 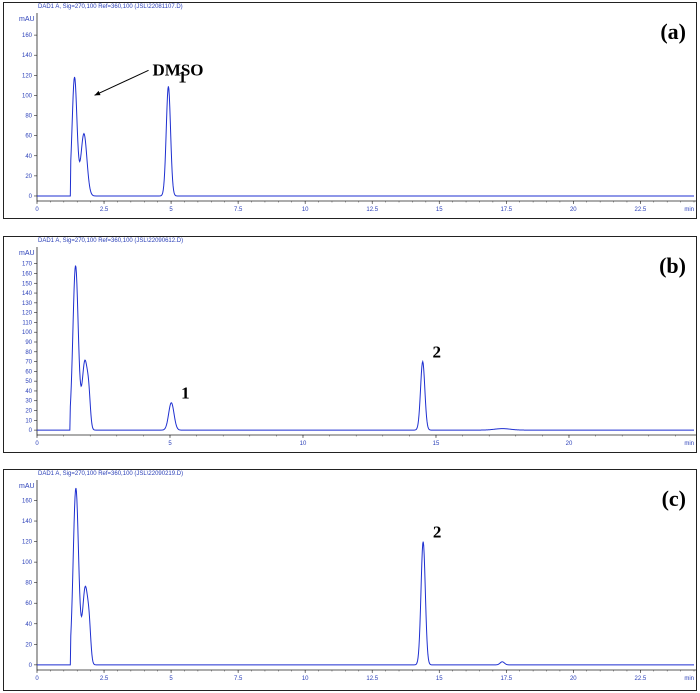 What do you see at coordinates (28, 343) in the screenshot?
I see `y-tick-label: 90` at bounding box center [28, 343].